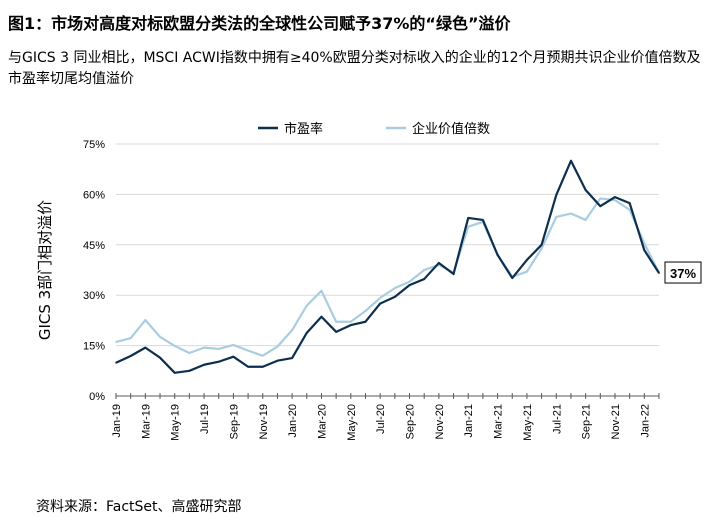 The height and width of the screenshot is (531, 719). What do you see at coordinates (139, 507) in the screenshot?
I see `source-note: 资料来源：FactSet、高盛研究部` at bounding box center [139, 507].